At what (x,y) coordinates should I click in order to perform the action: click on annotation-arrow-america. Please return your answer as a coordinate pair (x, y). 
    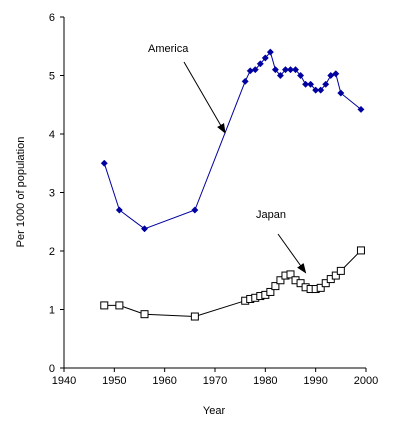
    Looking at the image, I should click on (204, 97).